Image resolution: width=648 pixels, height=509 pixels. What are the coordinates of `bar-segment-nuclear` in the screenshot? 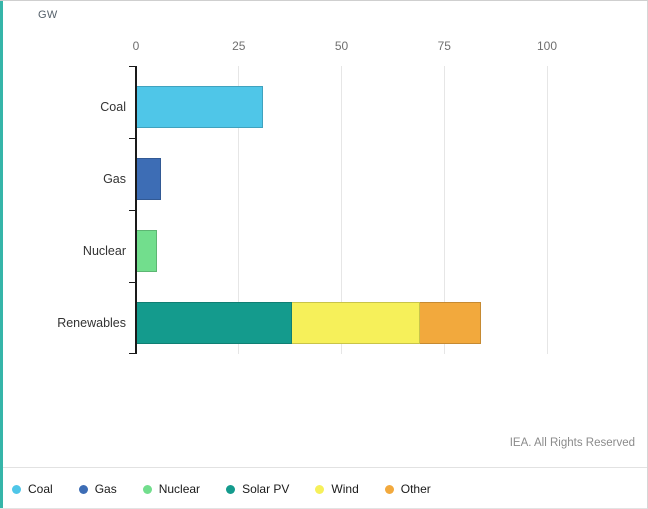 It's located at (146, 251).